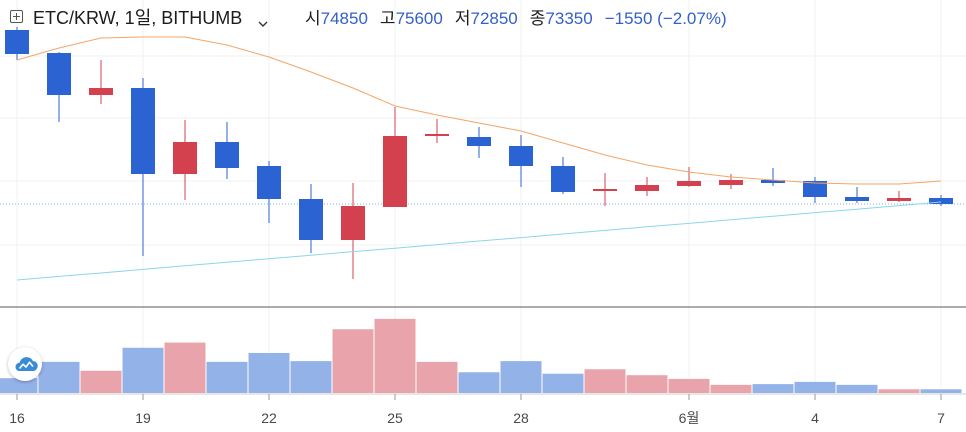 This screenshot has width=966, height=432. Describe the element at coordinates (815, 418) in the screenshot. I see `x-axis-tick-label: 4` at that location.